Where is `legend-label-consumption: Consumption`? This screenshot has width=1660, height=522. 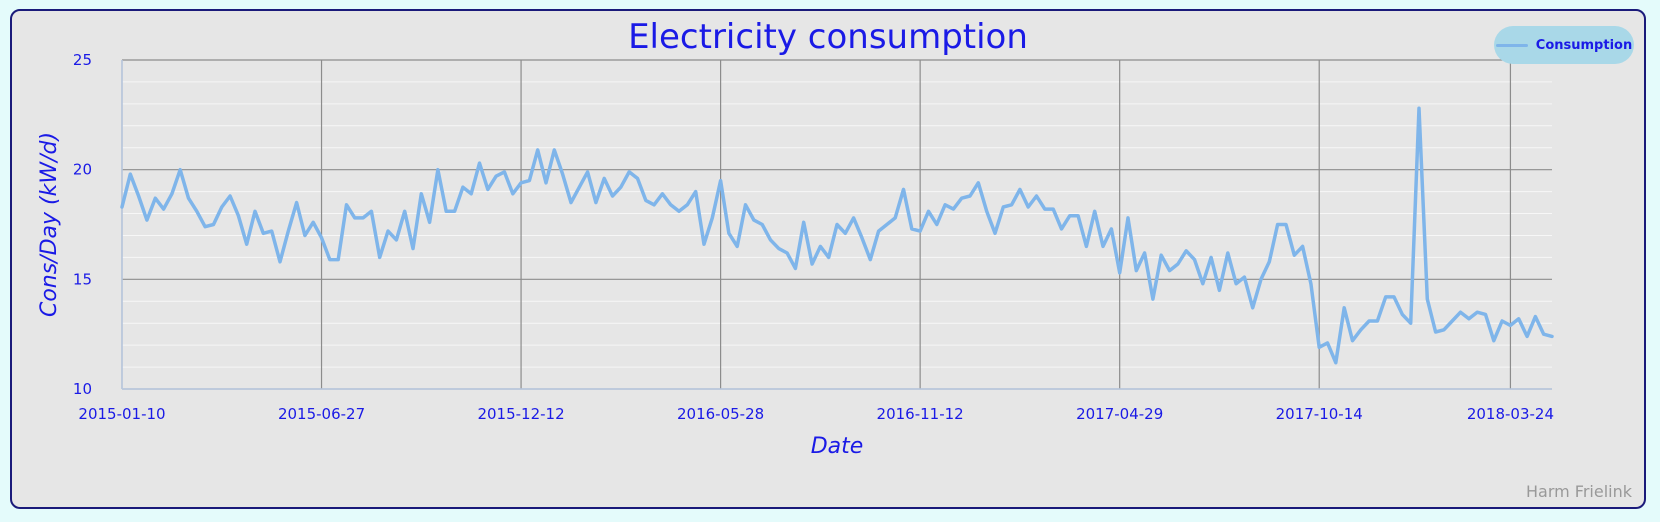
legend-label-consumption: Consumption is located at coordinates (1584, 45).